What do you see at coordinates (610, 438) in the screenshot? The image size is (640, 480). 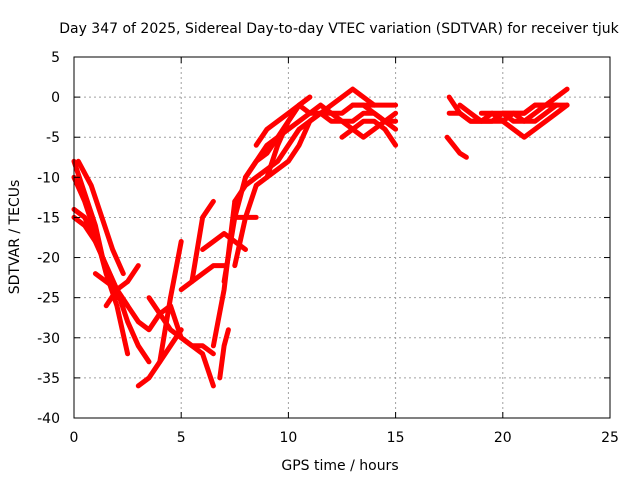 I see `x-tick-label: 25` at bounding box center [610, 438].